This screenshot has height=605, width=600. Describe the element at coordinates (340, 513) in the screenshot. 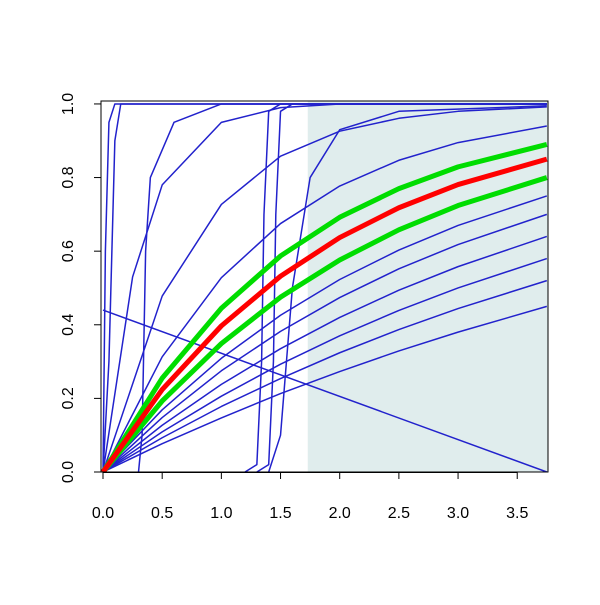

I see `x-tick-label: 2.0` at that location.